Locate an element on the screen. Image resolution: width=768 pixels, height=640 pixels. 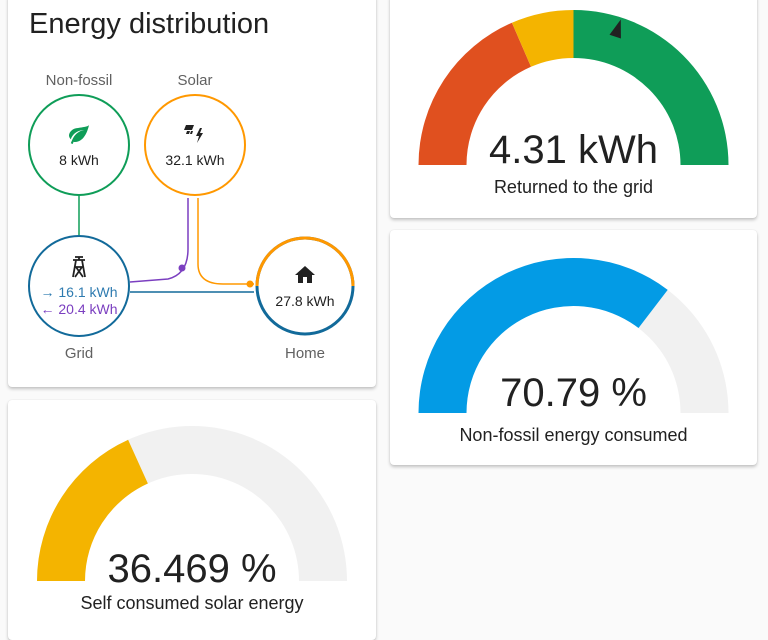
leaf-icon is located at coordinates (79, 134).